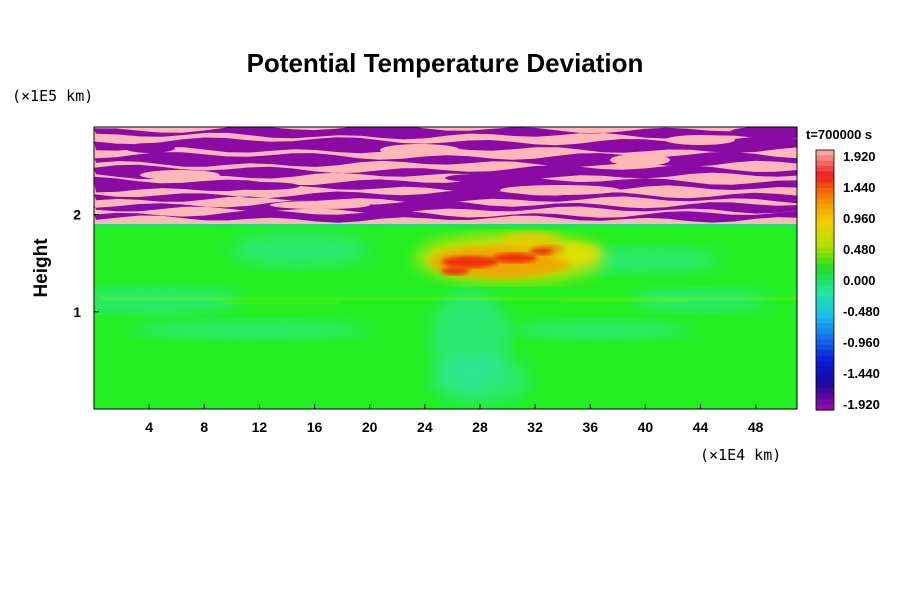 The height and width of the screenshot is (600, 900). Describe the element at coordinates (149, 427) in the screenshot. I see `x-tick-label: 4` at that location.